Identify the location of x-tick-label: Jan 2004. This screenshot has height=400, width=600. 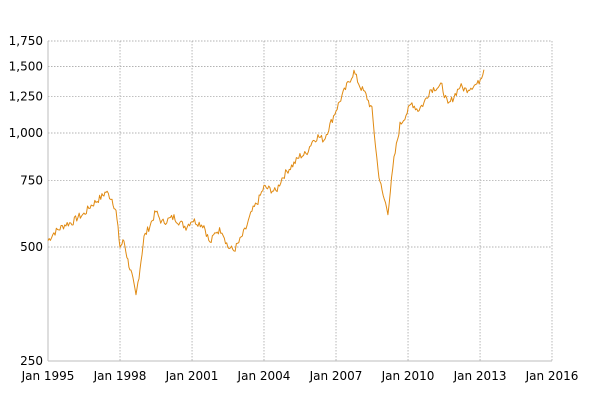
(264, 376).